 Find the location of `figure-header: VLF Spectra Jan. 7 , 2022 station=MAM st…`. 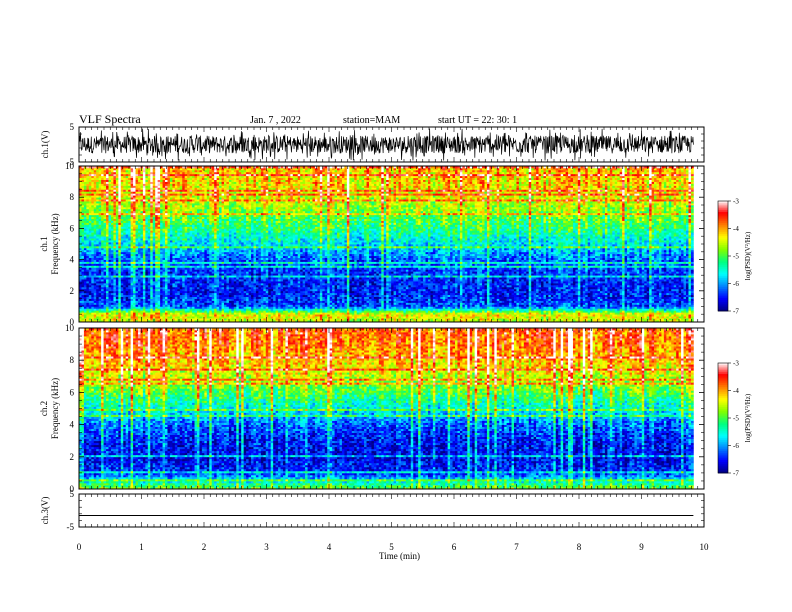

figure-header: VLF Spectra Jan. 7 , 2022 station=MAM st… is located at coordinates (298, 119).